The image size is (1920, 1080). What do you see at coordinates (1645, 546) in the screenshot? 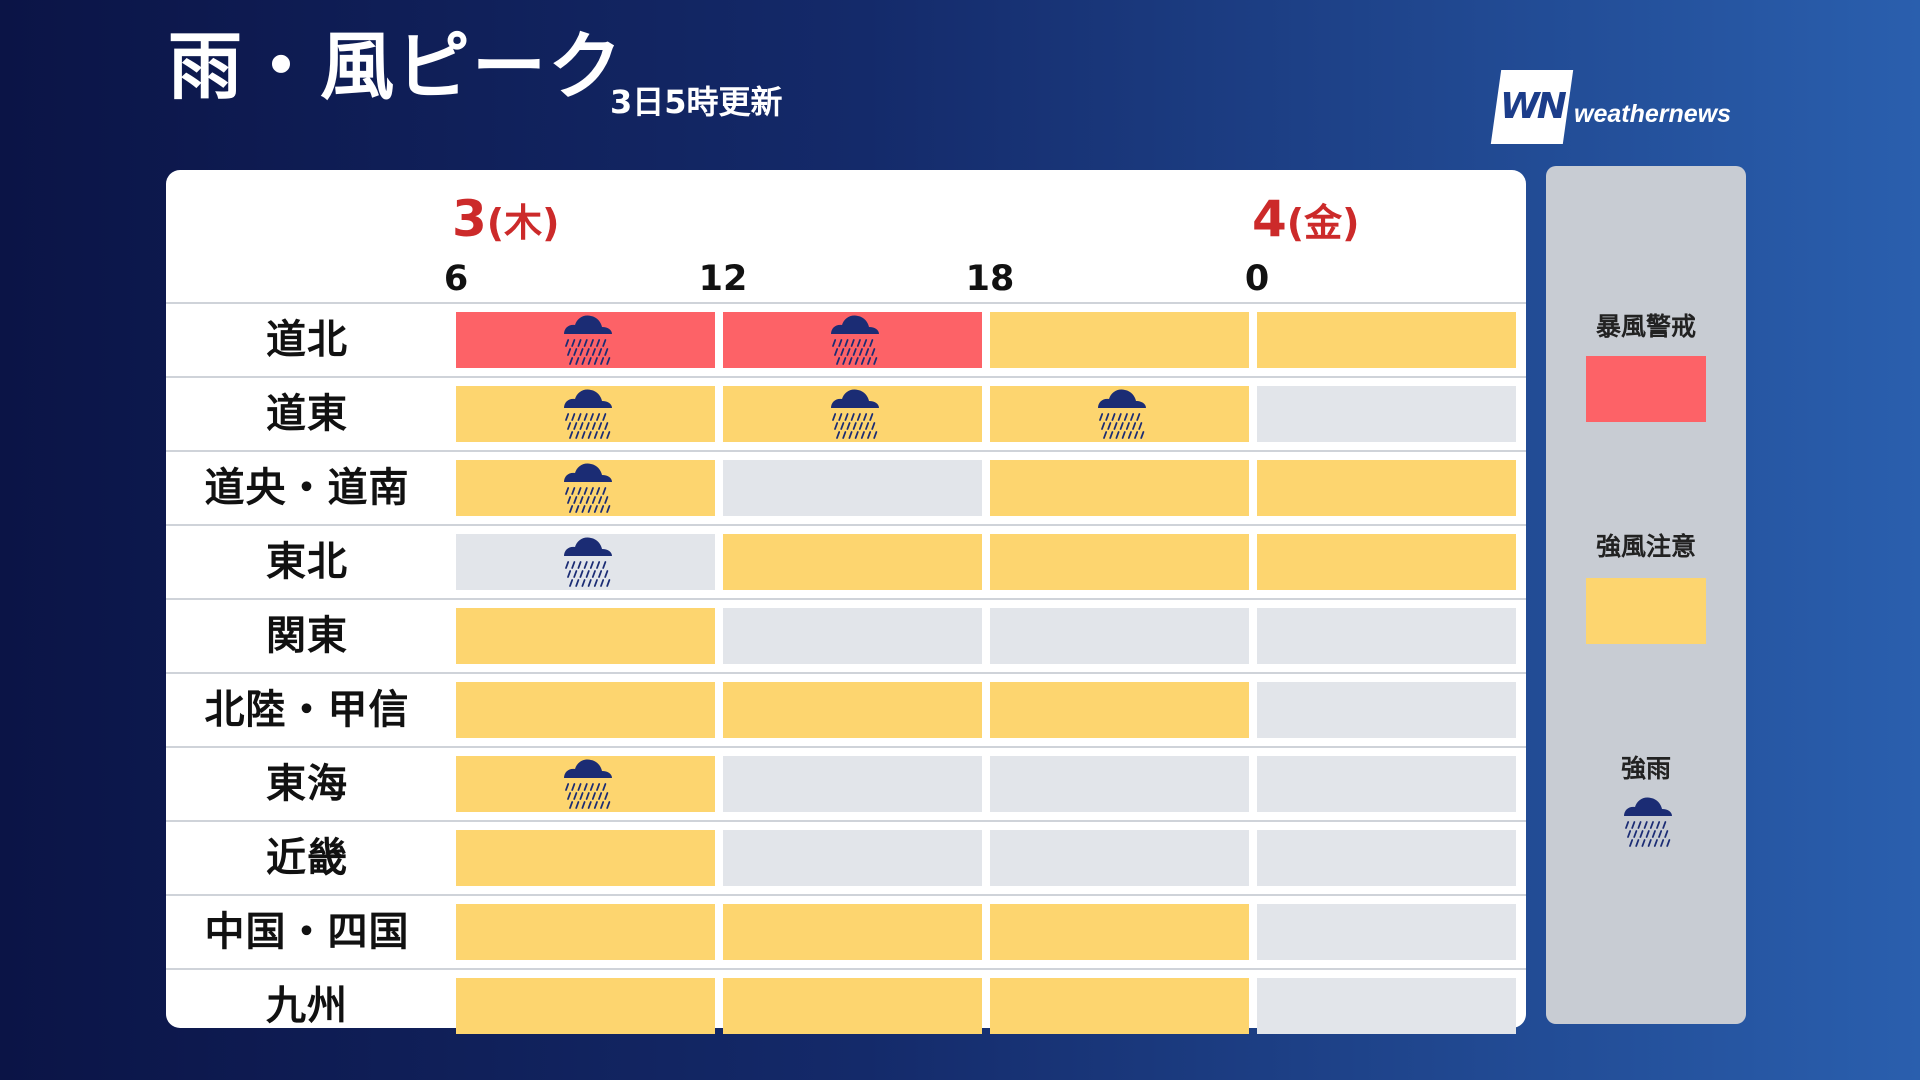
I see `legend-caution-label: 強風注意` at bounding box center [1645, 546].